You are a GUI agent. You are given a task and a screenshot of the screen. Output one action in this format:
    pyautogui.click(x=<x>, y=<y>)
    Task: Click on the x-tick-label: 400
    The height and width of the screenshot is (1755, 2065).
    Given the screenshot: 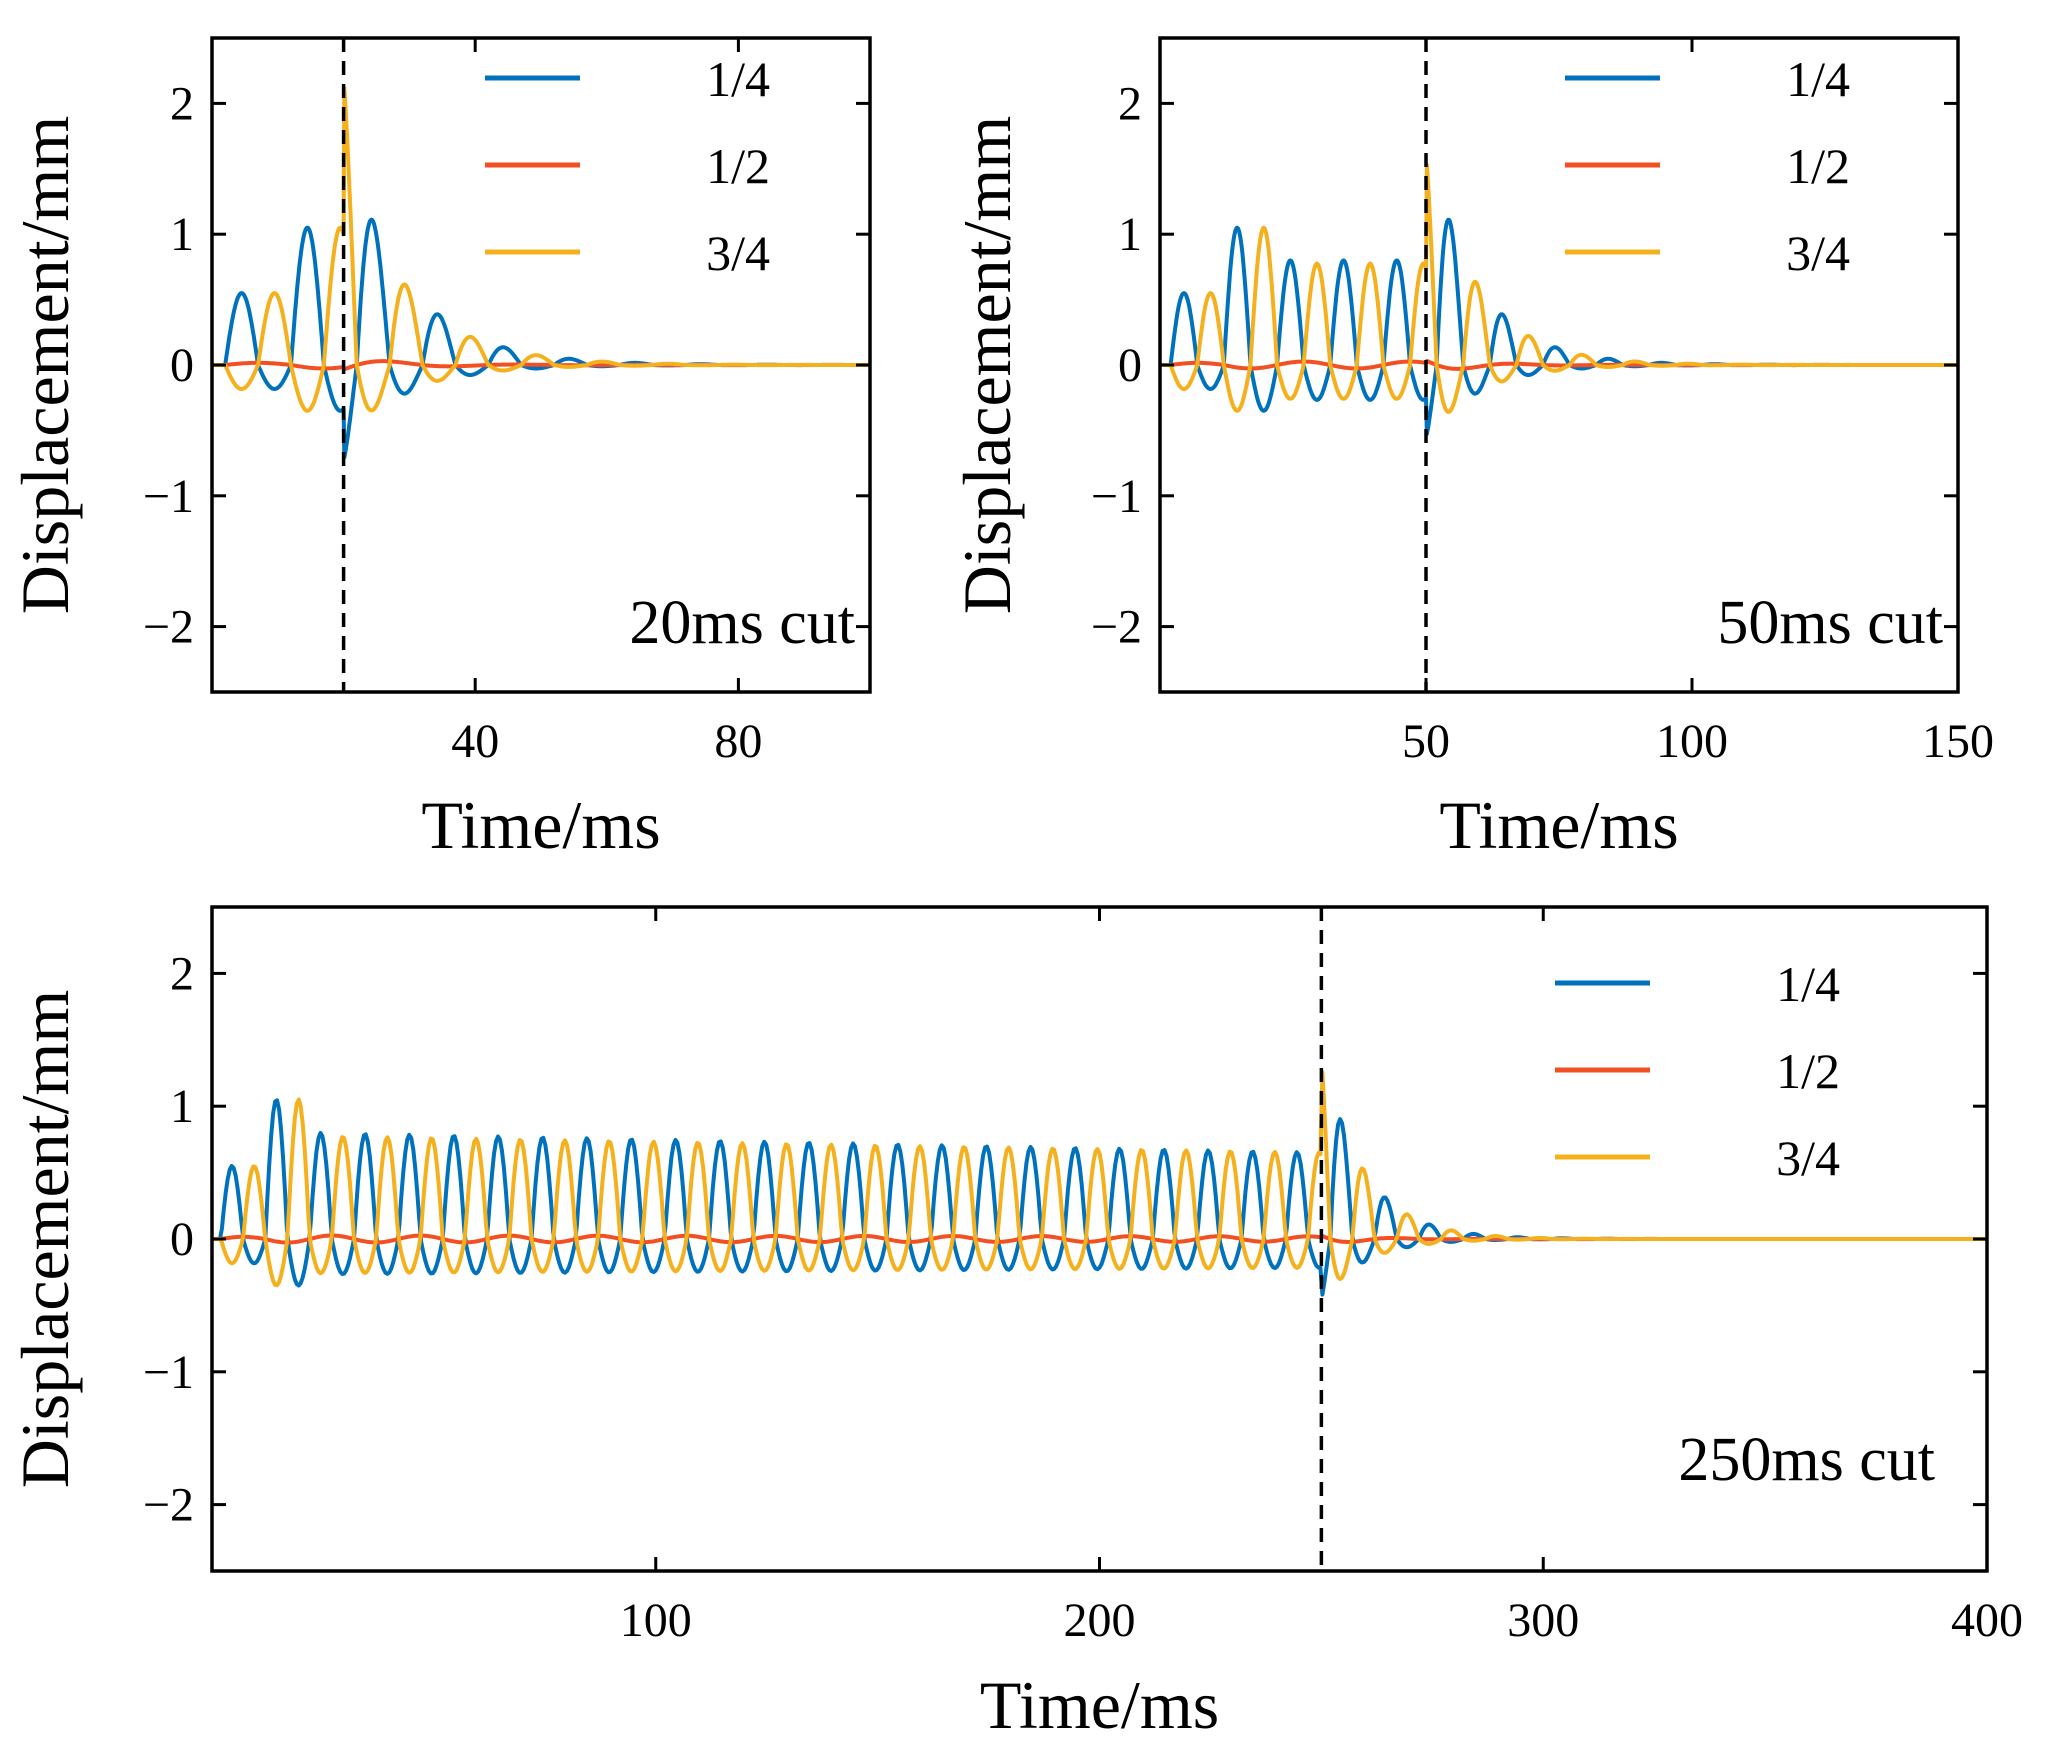 What is the action you would take?
    pyautogui.click(x=1987, y=1620)
    